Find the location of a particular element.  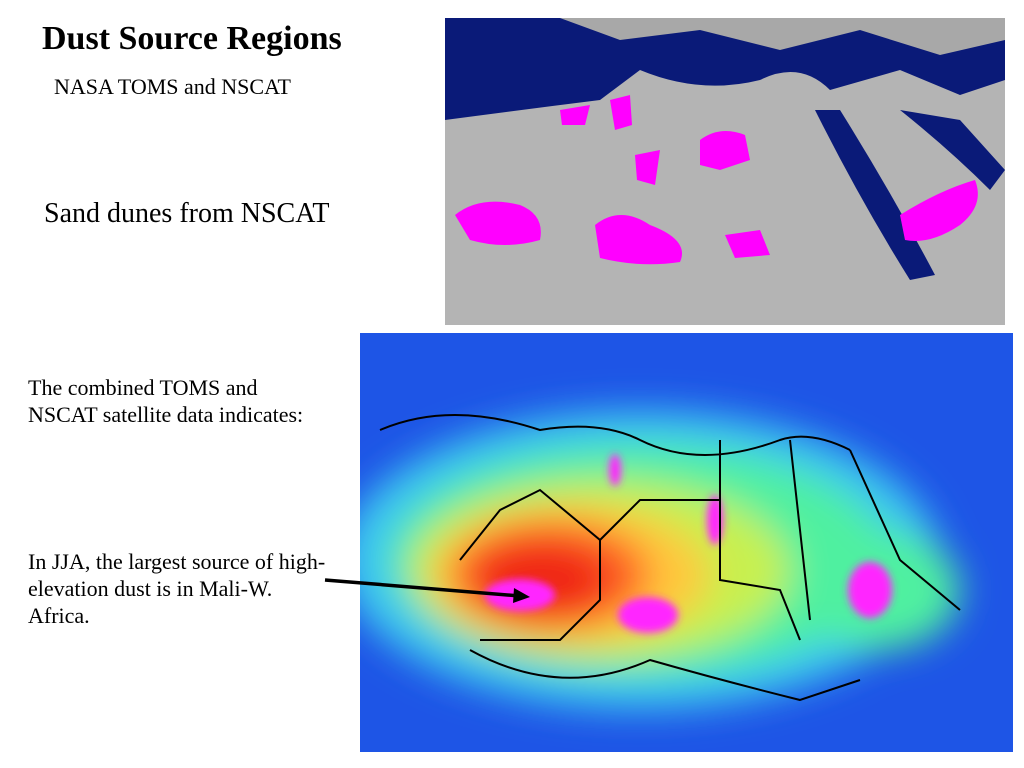

arrow-head is located at coordinates (521, 595).